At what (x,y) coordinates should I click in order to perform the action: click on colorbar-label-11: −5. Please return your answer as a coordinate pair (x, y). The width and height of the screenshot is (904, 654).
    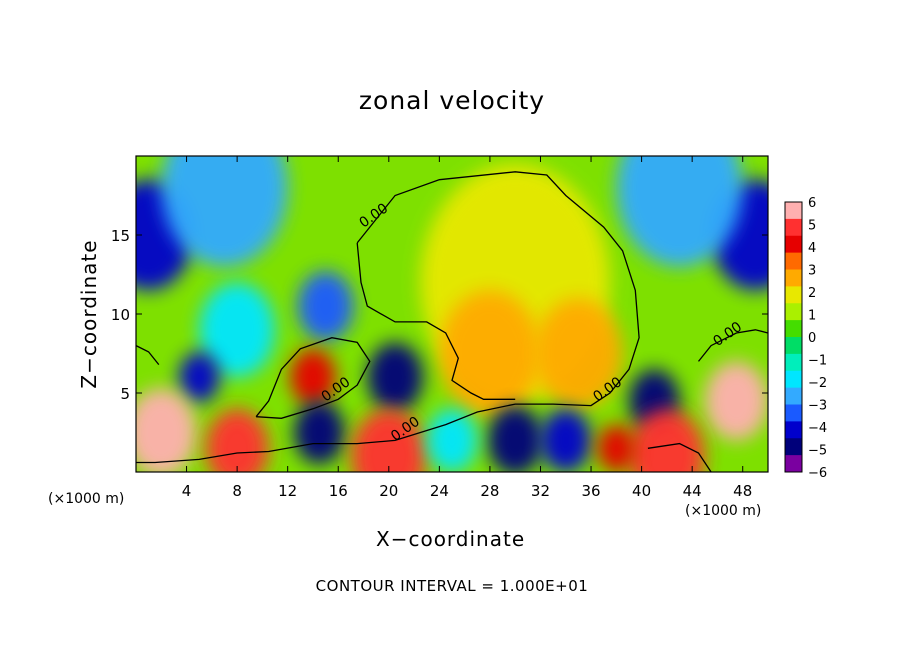
    Looking at the image, I should click on (817, 451).